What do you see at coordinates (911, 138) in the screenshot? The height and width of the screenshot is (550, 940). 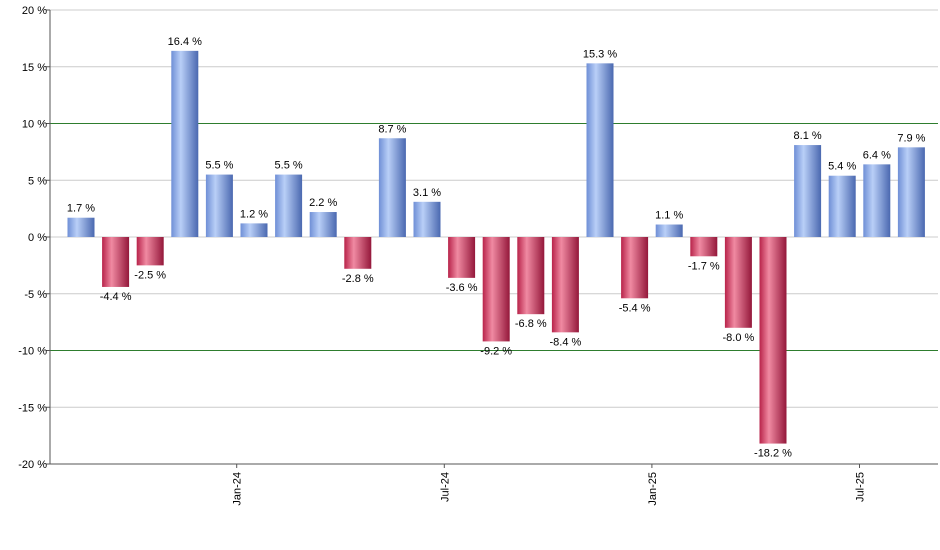 I see `data-label: 7.9 %` at bounding box center [911, 138].